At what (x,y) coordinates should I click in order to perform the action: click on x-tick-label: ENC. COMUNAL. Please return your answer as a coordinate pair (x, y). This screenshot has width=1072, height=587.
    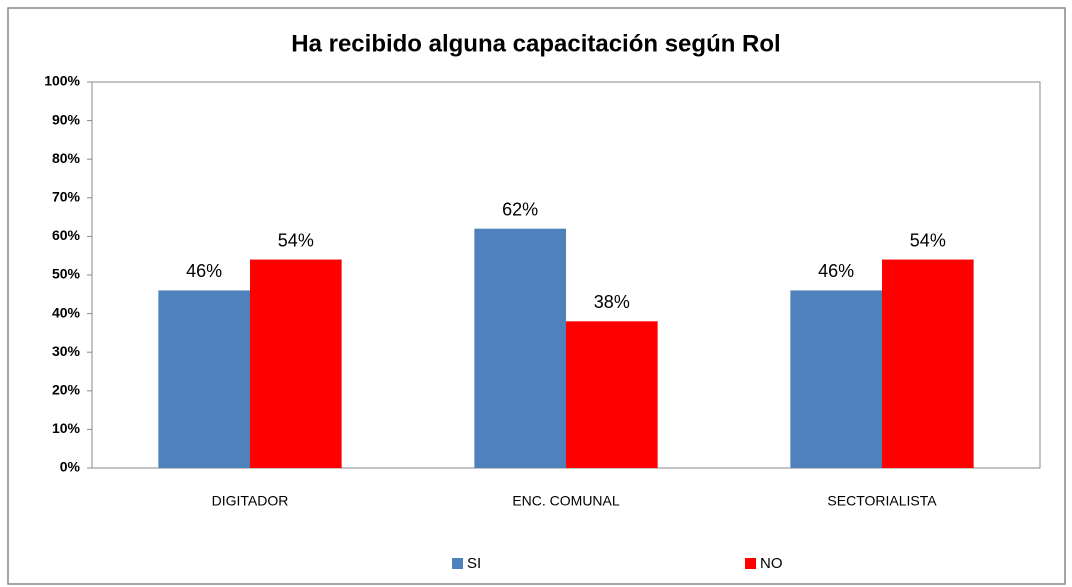
    Looking at the image, I should click on (566, 501).